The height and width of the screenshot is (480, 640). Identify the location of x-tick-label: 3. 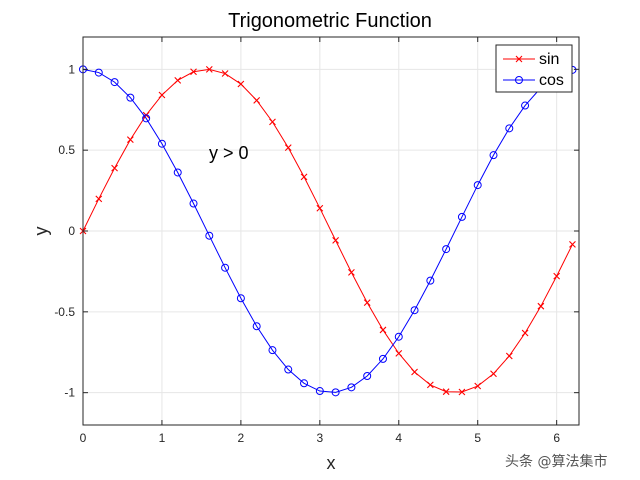
(319, 438).